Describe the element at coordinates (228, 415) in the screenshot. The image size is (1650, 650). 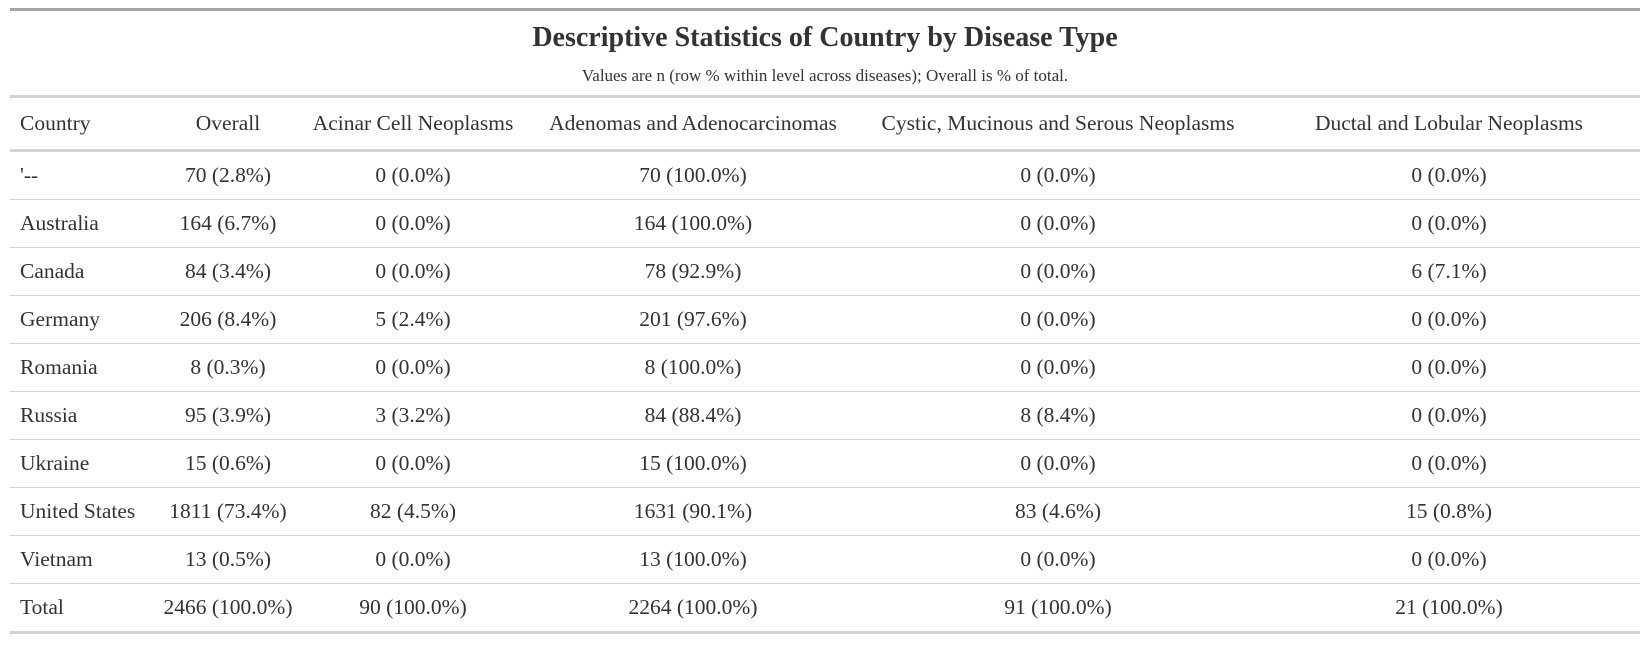
I see `overall-cell: 95 (3.9%)` at that location.